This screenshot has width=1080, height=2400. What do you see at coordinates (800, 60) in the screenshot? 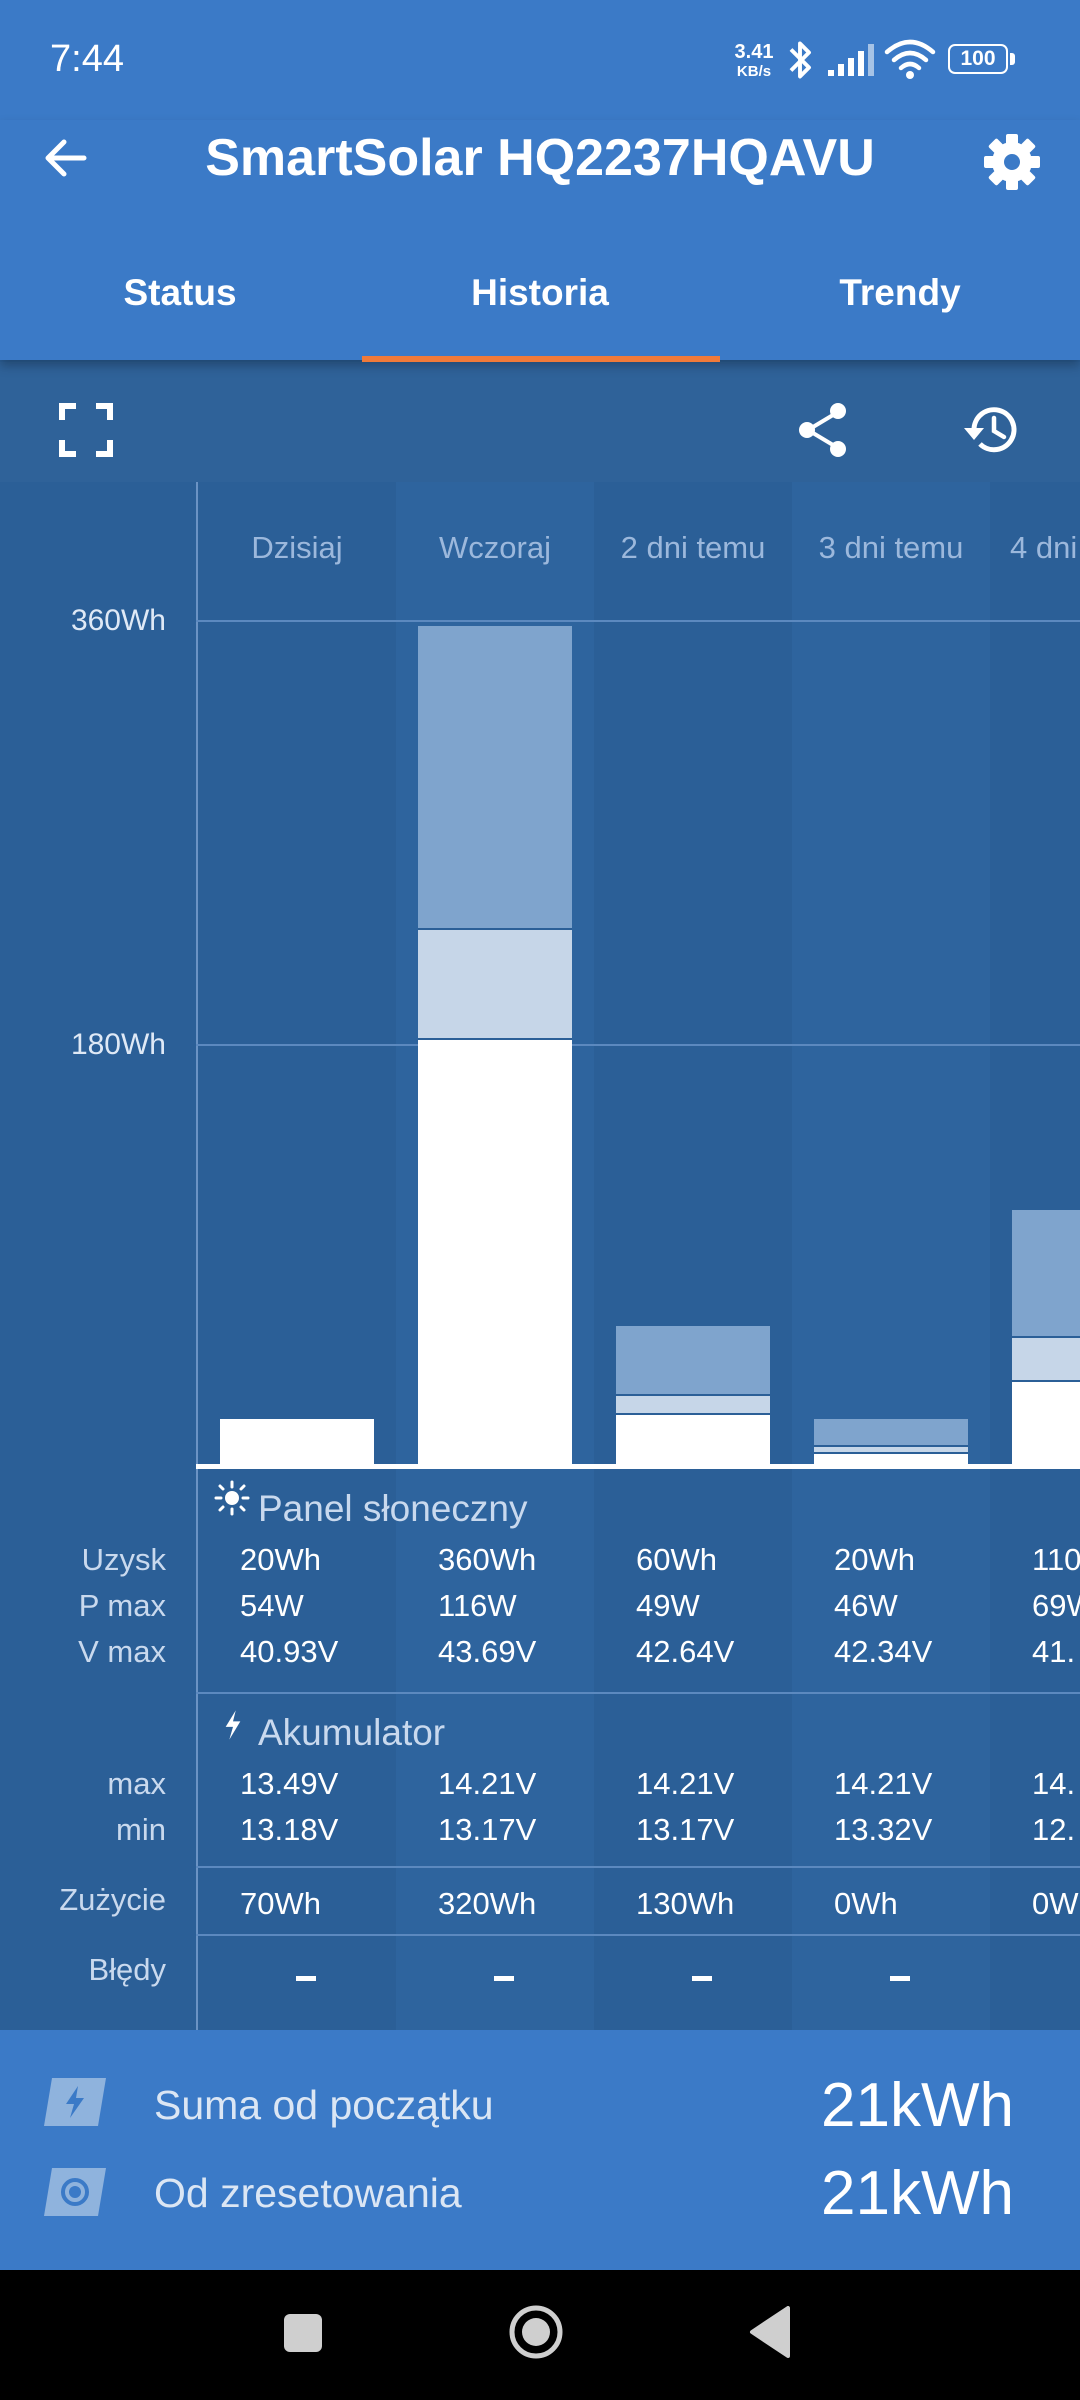
I see `bluetooth-icon` at bounding box center [800, 60].